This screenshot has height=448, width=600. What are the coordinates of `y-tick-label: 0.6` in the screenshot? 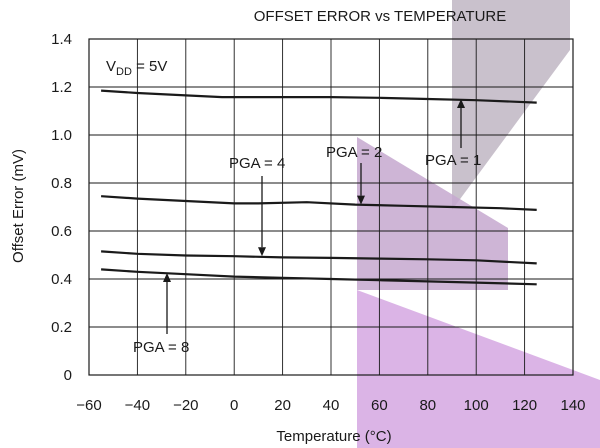 It's located at (61, 231).